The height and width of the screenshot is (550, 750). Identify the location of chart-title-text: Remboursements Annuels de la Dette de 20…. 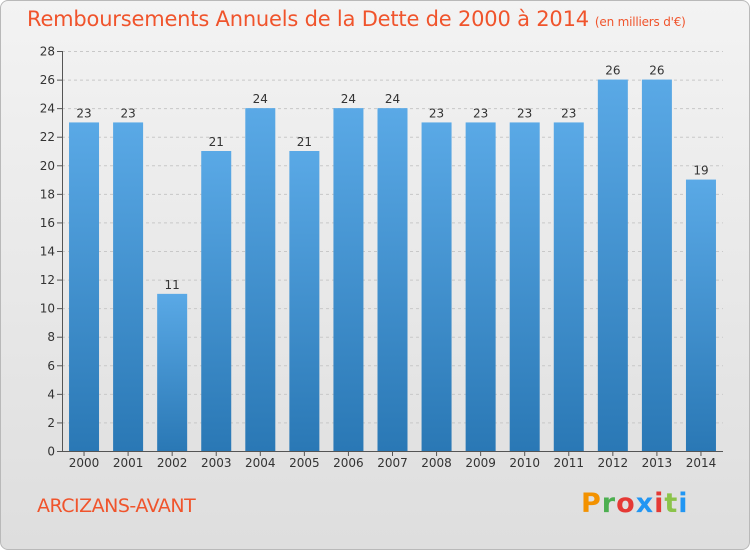
(308, 19).